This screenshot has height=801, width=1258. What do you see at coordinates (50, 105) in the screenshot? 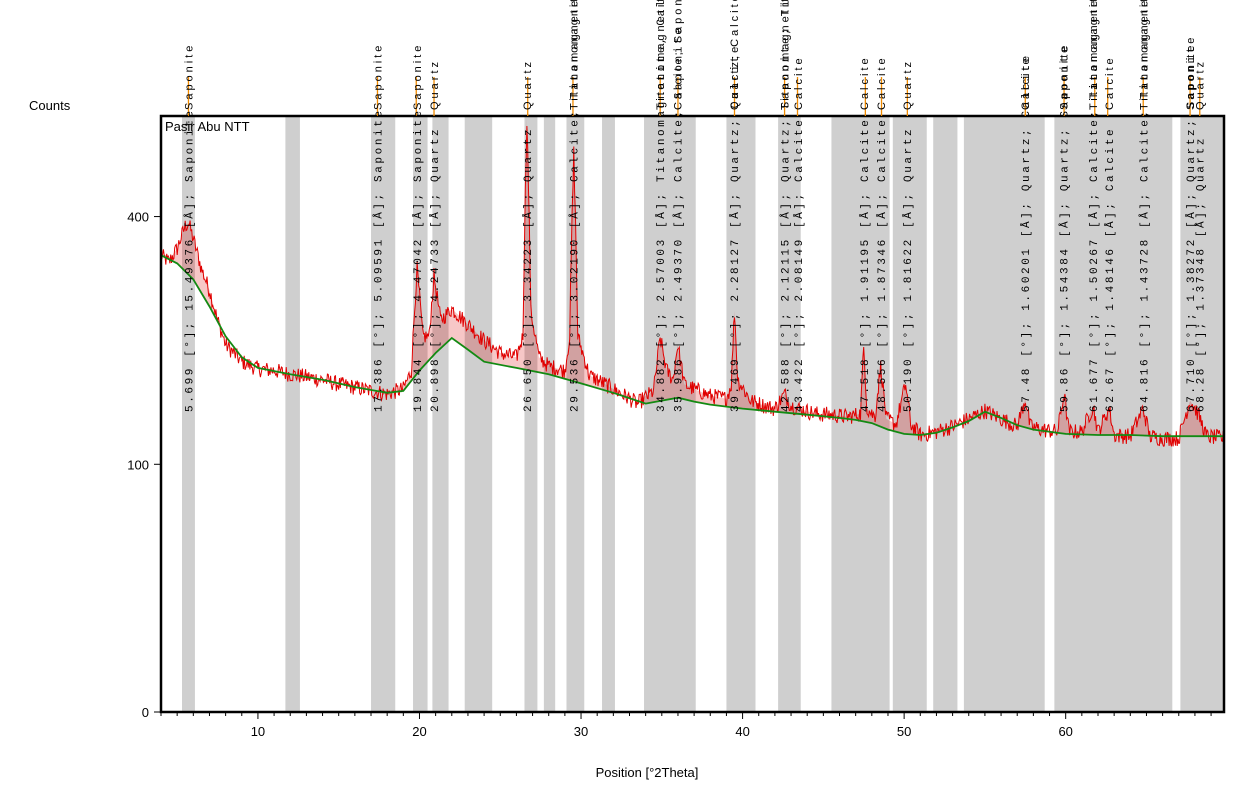
I see `y-axis-label: Counts` at bounding box center [50, 105].